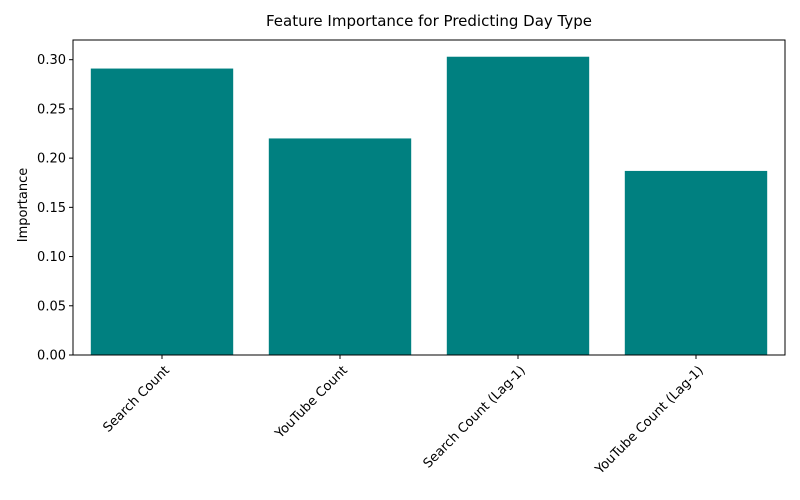 The width and height of the screenshot is (800, 500). I want to click on y-axis-ticks: 0.00 0.05 0.10 0.15 0.20 0.25 0.30, so click(55, 208).